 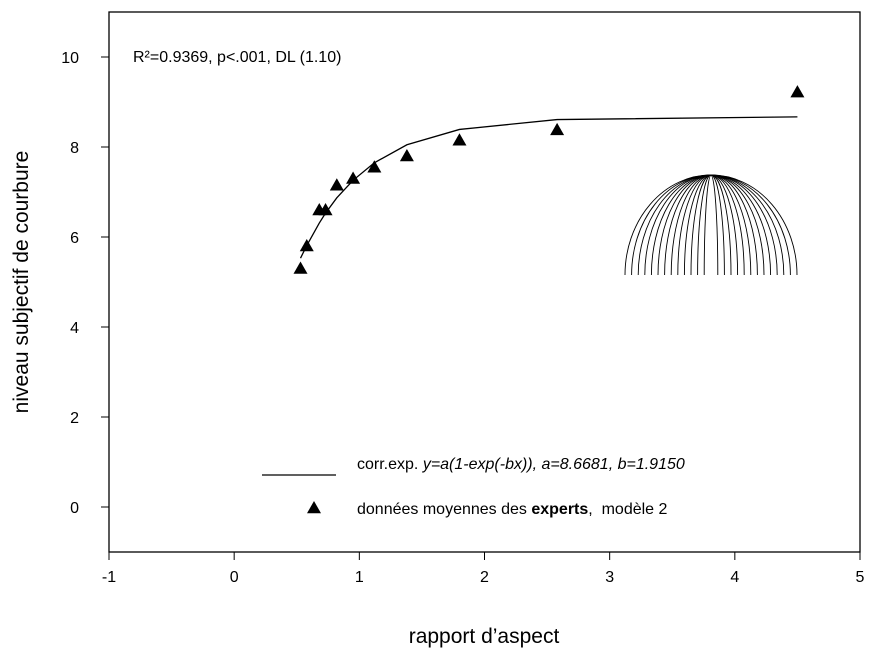 What do you see at coordinates (109, 577) in the screenshot?
I see `x-tick-label: -1` at bounding box center [109, 577].